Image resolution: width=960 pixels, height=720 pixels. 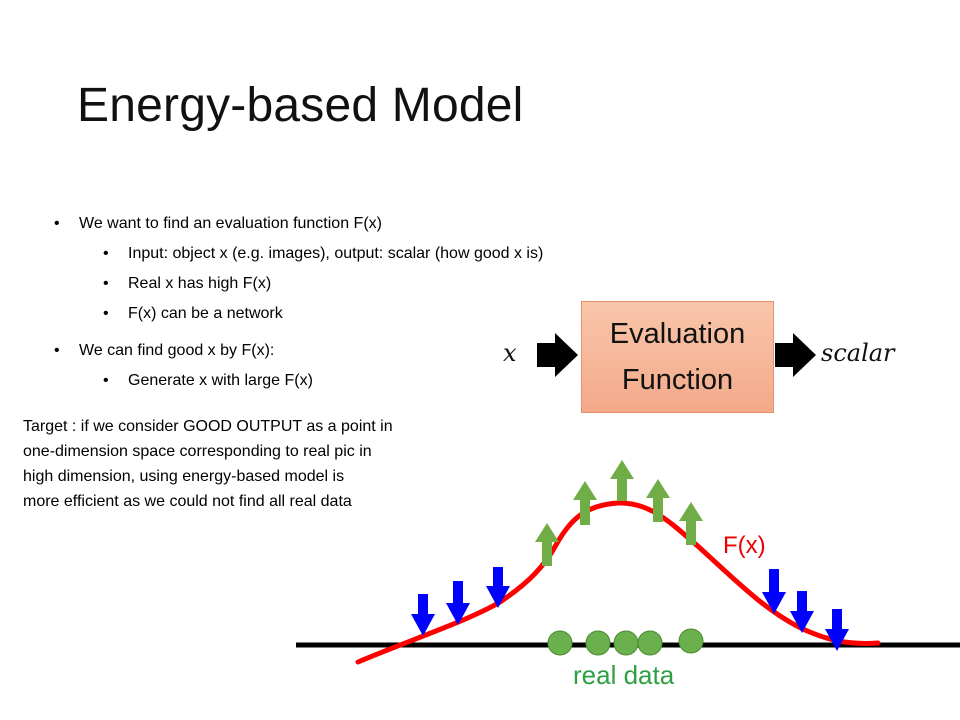 I want to click on box-line2: Function, so click(x=677, y=380).